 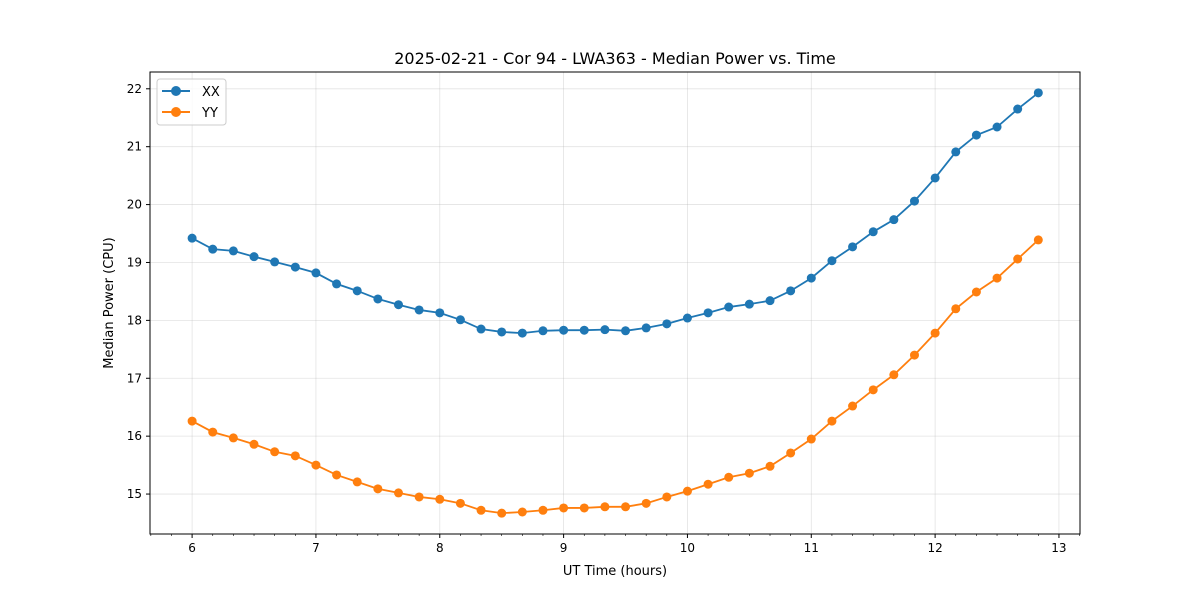 I want to click on x-tick-label: 13, so click(x=1058, y=548).